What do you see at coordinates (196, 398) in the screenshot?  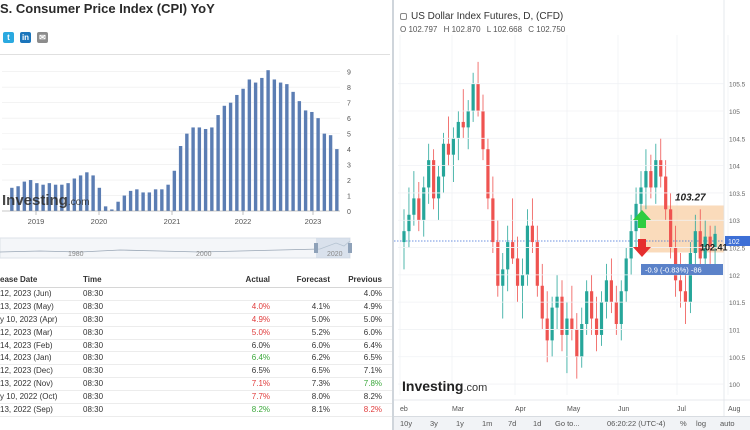 I see `table-row: y 10, 2022 (Oct) 08:30 7.7% 8.0% 8.2%` at bounding box center [196, 398].